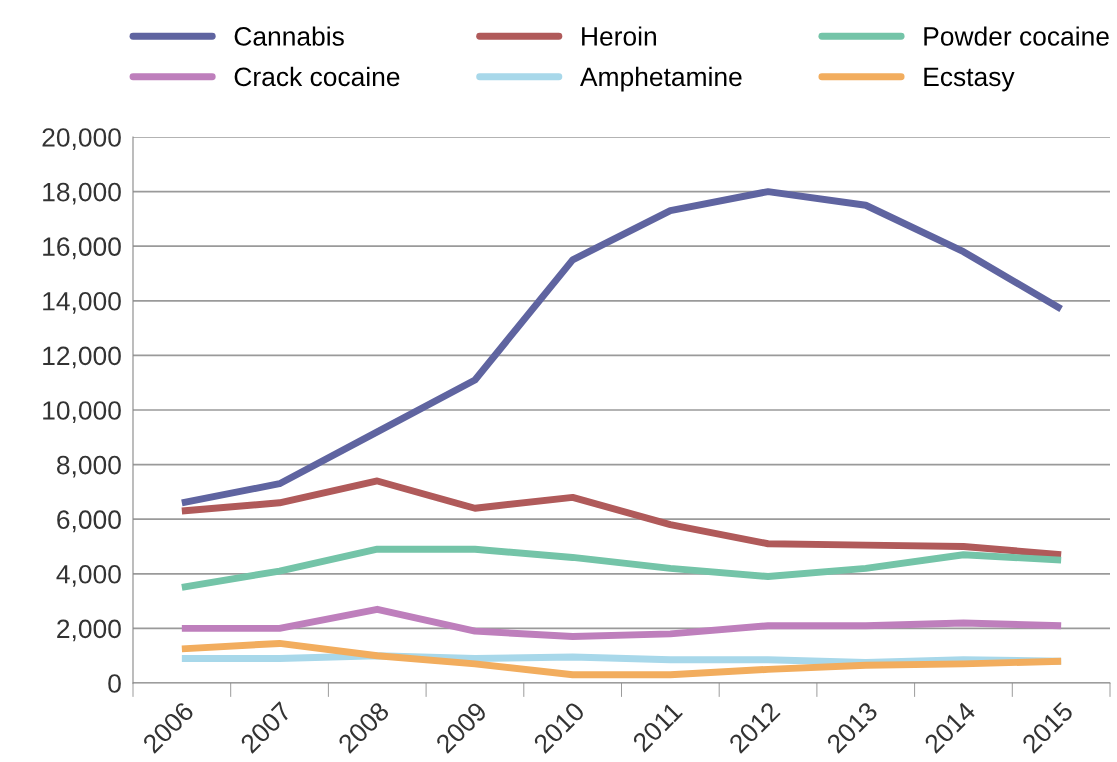 The image size is (1117, 762). I want to click on y-tick-label: 6,000, so click(89, 521).